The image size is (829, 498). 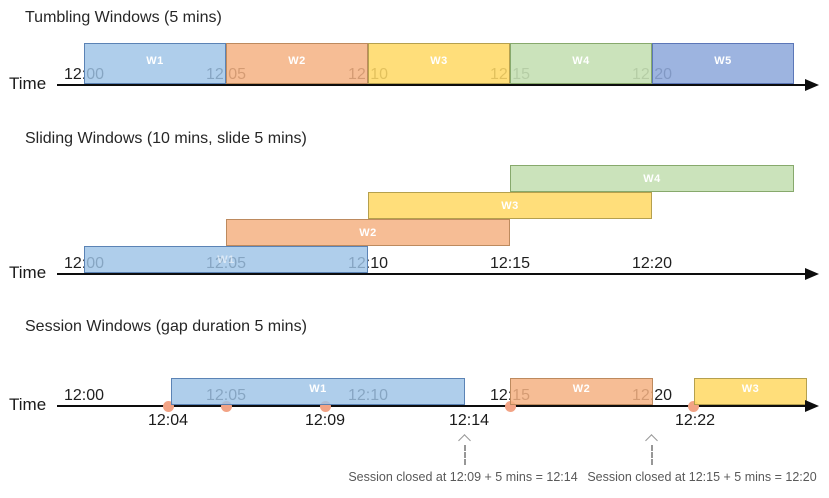 I want to click on window-bar-sliding-w2: W2, so click(x=368, y=232).